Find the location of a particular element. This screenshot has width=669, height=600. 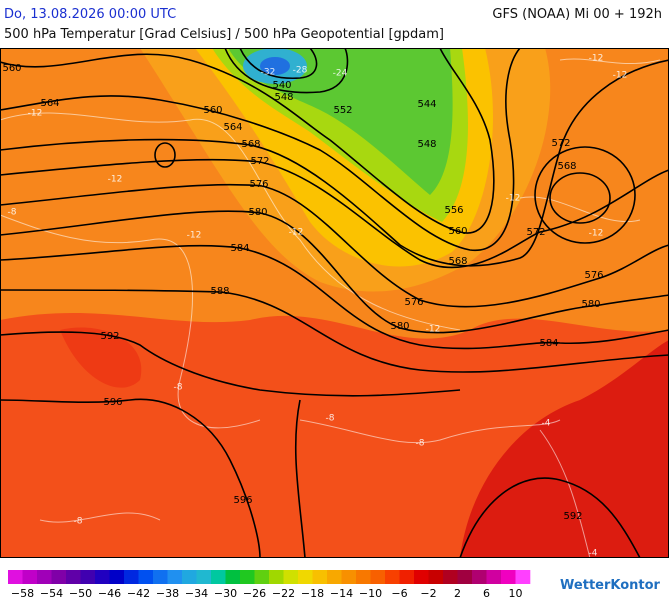

colorbar-label: −42 is located at coordinates (138, 593).